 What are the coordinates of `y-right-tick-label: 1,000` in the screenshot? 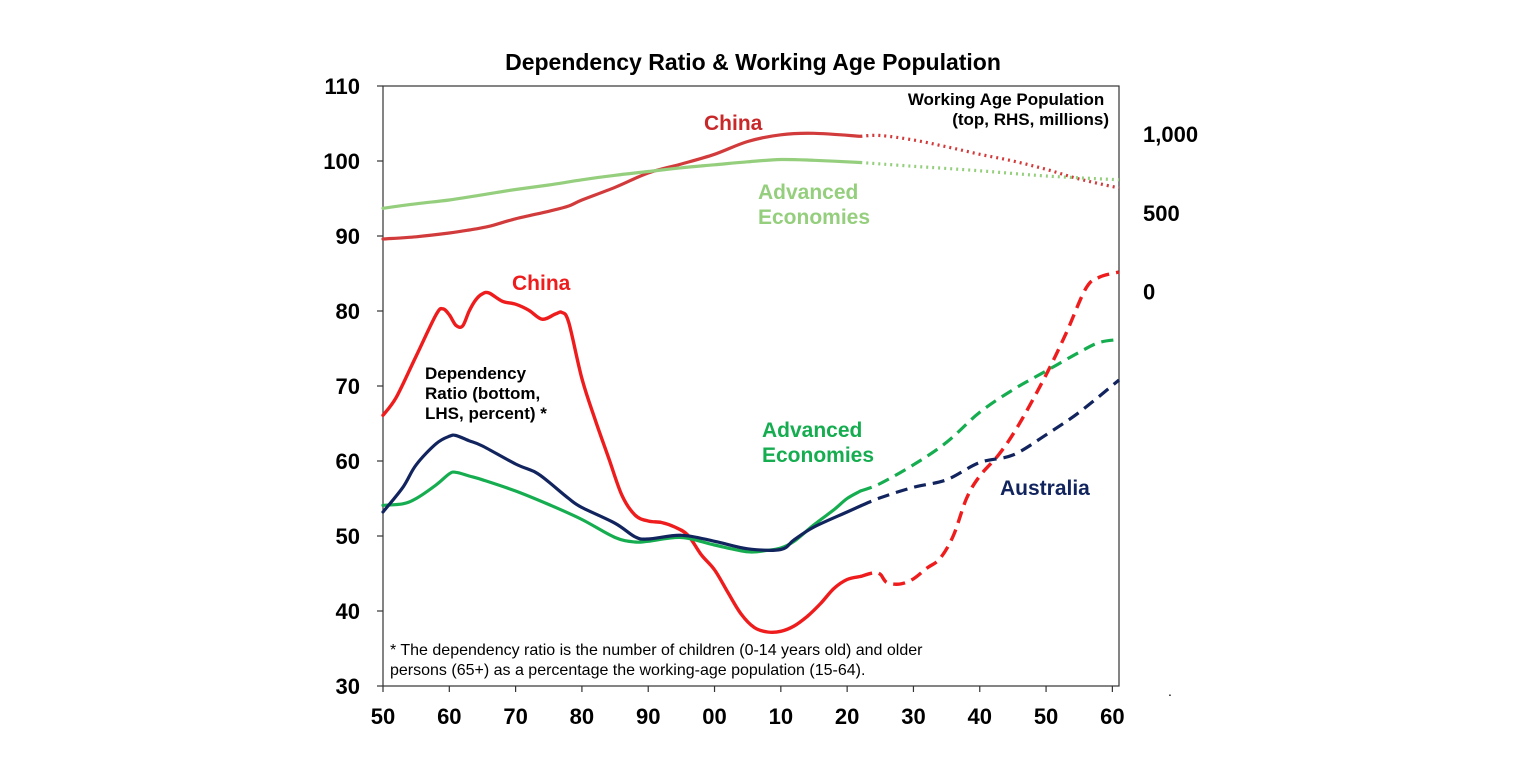 It's located at (1170, 134).